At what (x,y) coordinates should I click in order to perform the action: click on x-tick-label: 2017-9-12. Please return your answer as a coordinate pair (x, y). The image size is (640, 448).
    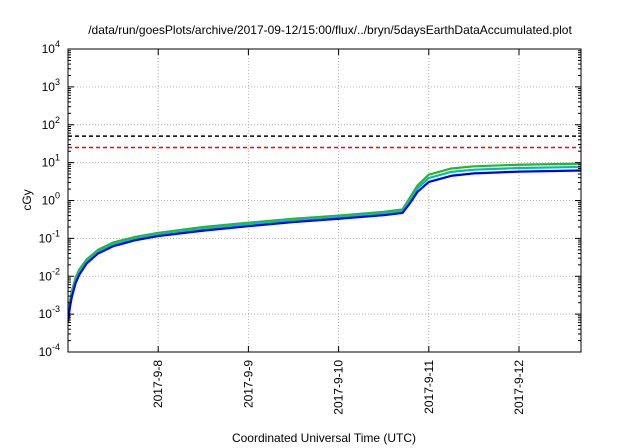
    Looking at the image, I should click on (519, 387).